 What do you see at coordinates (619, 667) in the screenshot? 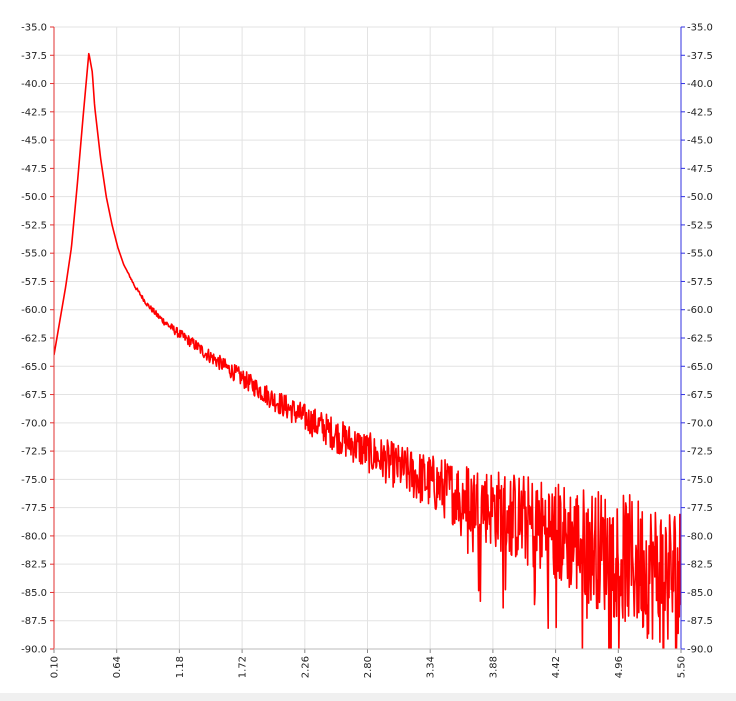
I see `x-tick-label: 4.96` at bounding box center [619, 667].